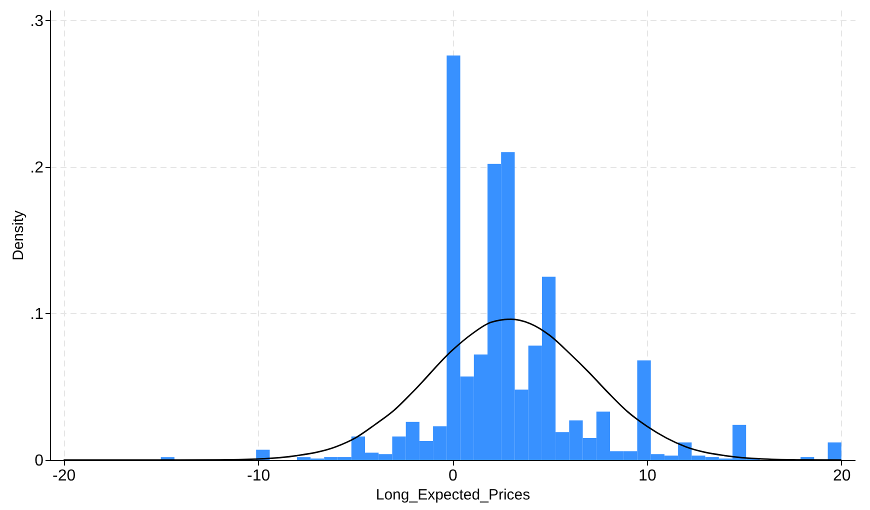 The image size is (870, 510). What do you see at coordinates (453, 495) in the screenshot?
I see `x-axis-title: Long_Expected_Prices` at bounding box center [453, 495].